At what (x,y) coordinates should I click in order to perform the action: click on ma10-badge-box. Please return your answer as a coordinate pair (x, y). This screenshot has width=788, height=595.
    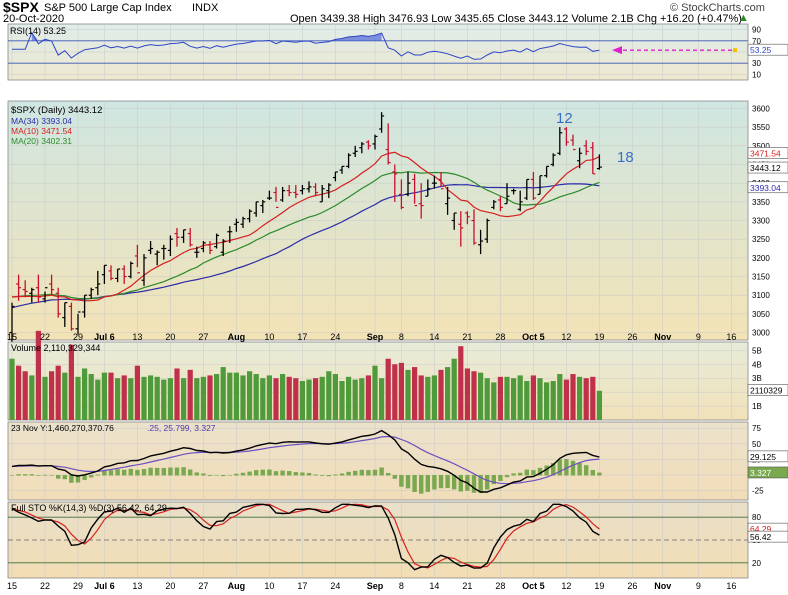
    Looking at the image, I should click on (767, 153).